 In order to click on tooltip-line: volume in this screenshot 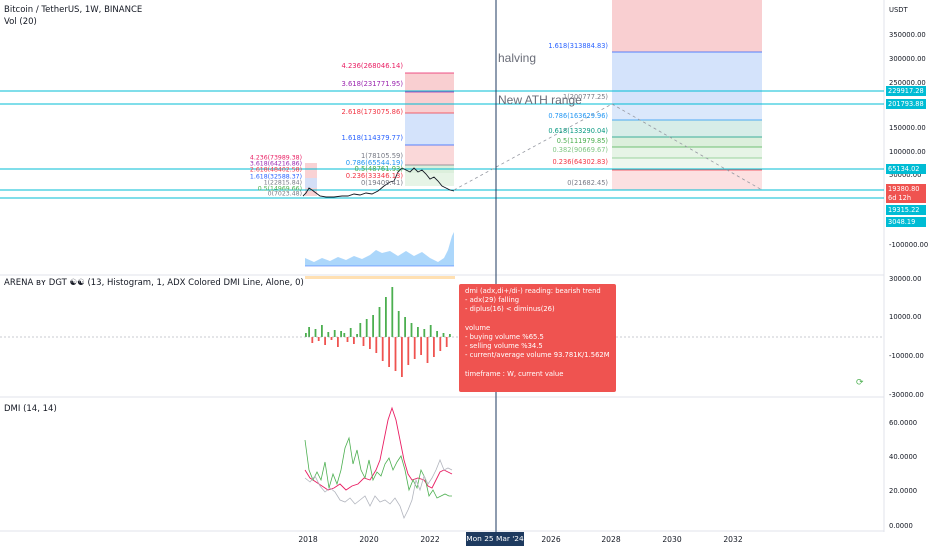, I will do `click(478, 327)`.